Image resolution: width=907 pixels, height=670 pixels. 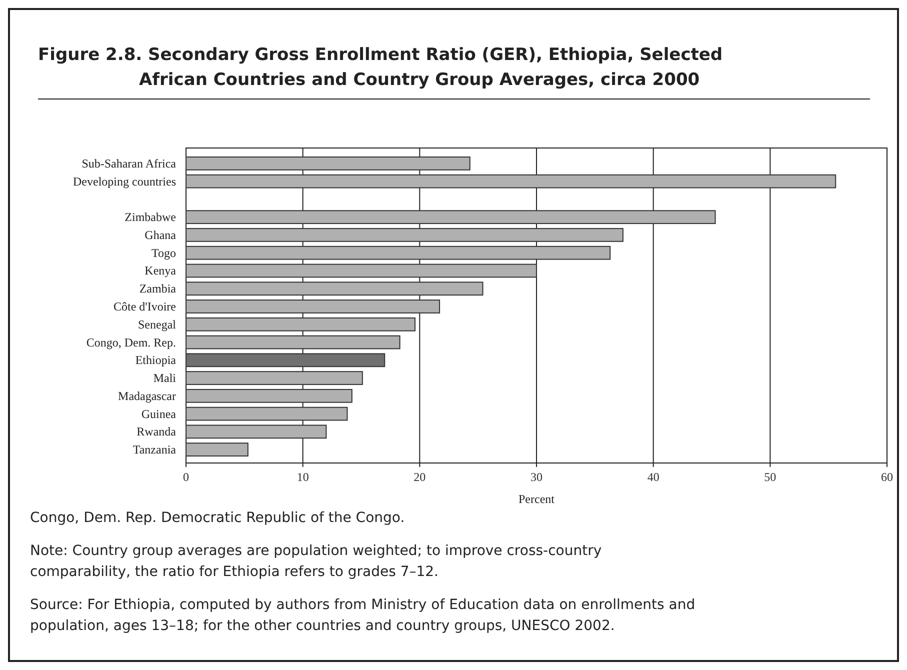 I want to click on chart-title: Figure 2.8. Secondary Gross Enrollment Ratio (GER), Ethiopia, Selected African Countries and Country Group Averages, circa 2000, so click(x=380, y=67).